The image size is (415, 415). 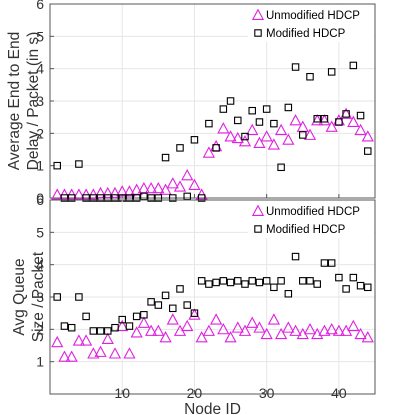 What do you see at coordinates (122, 393) in the screenshot?
I see `x-tick-label: 10` at bounding box center [122, 393].